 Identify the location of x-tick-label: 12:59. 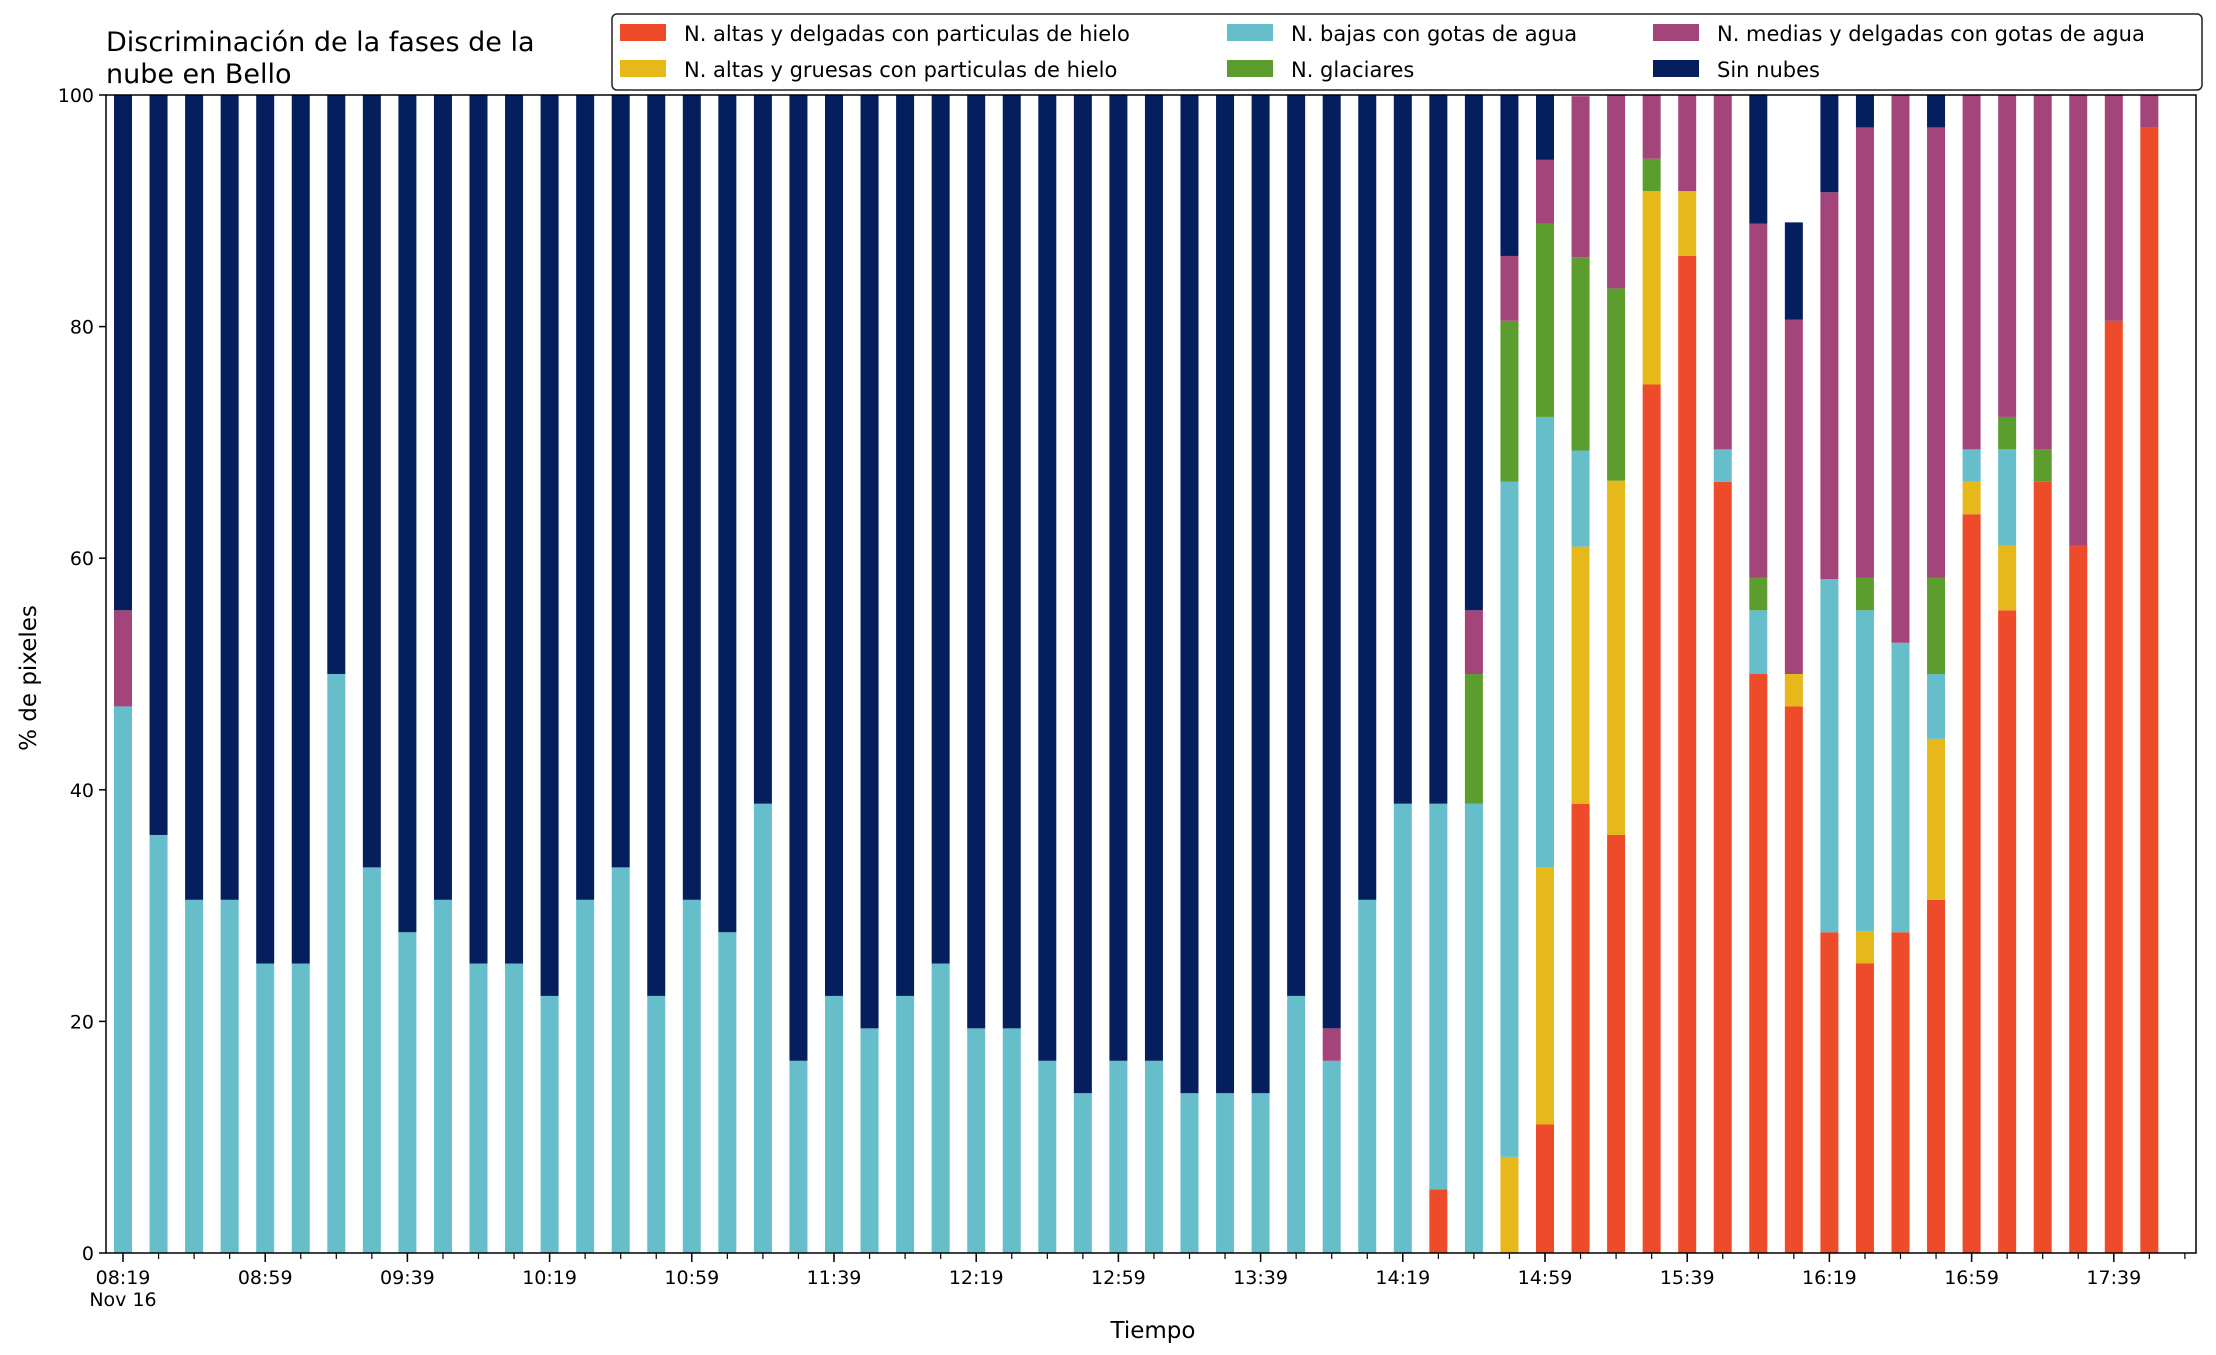
(1118, 1278).